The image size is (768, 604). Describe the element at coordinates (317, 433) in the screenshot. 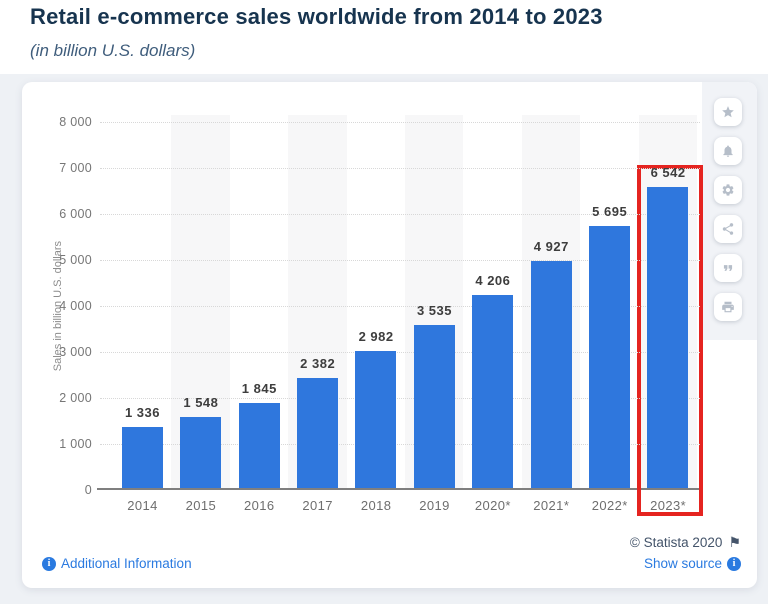

I see `bar-2017` at that location.